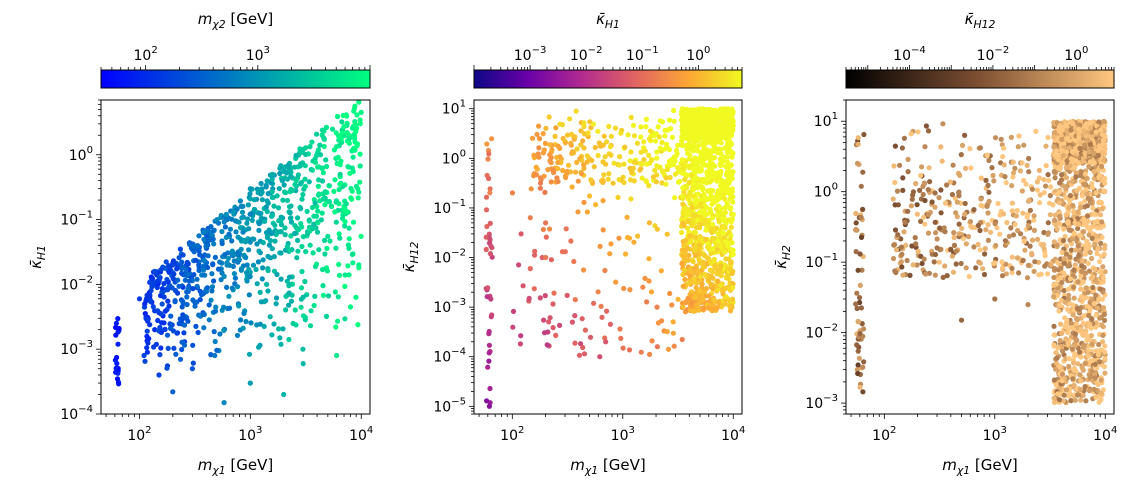 Image resolution: width=1134 pixels, height=491 pixels. I want to click on scatter-points, so click(238, 252).